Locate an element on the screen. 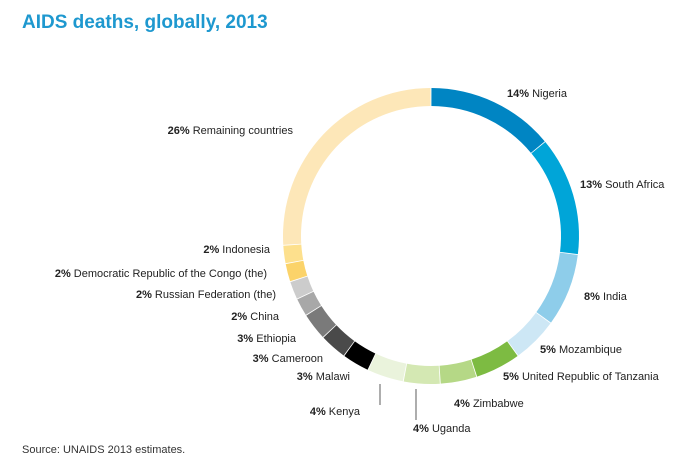  label-united-republic-of-tanzania: 5% United Republic of Tanzania is located at coordinates (581, 377).